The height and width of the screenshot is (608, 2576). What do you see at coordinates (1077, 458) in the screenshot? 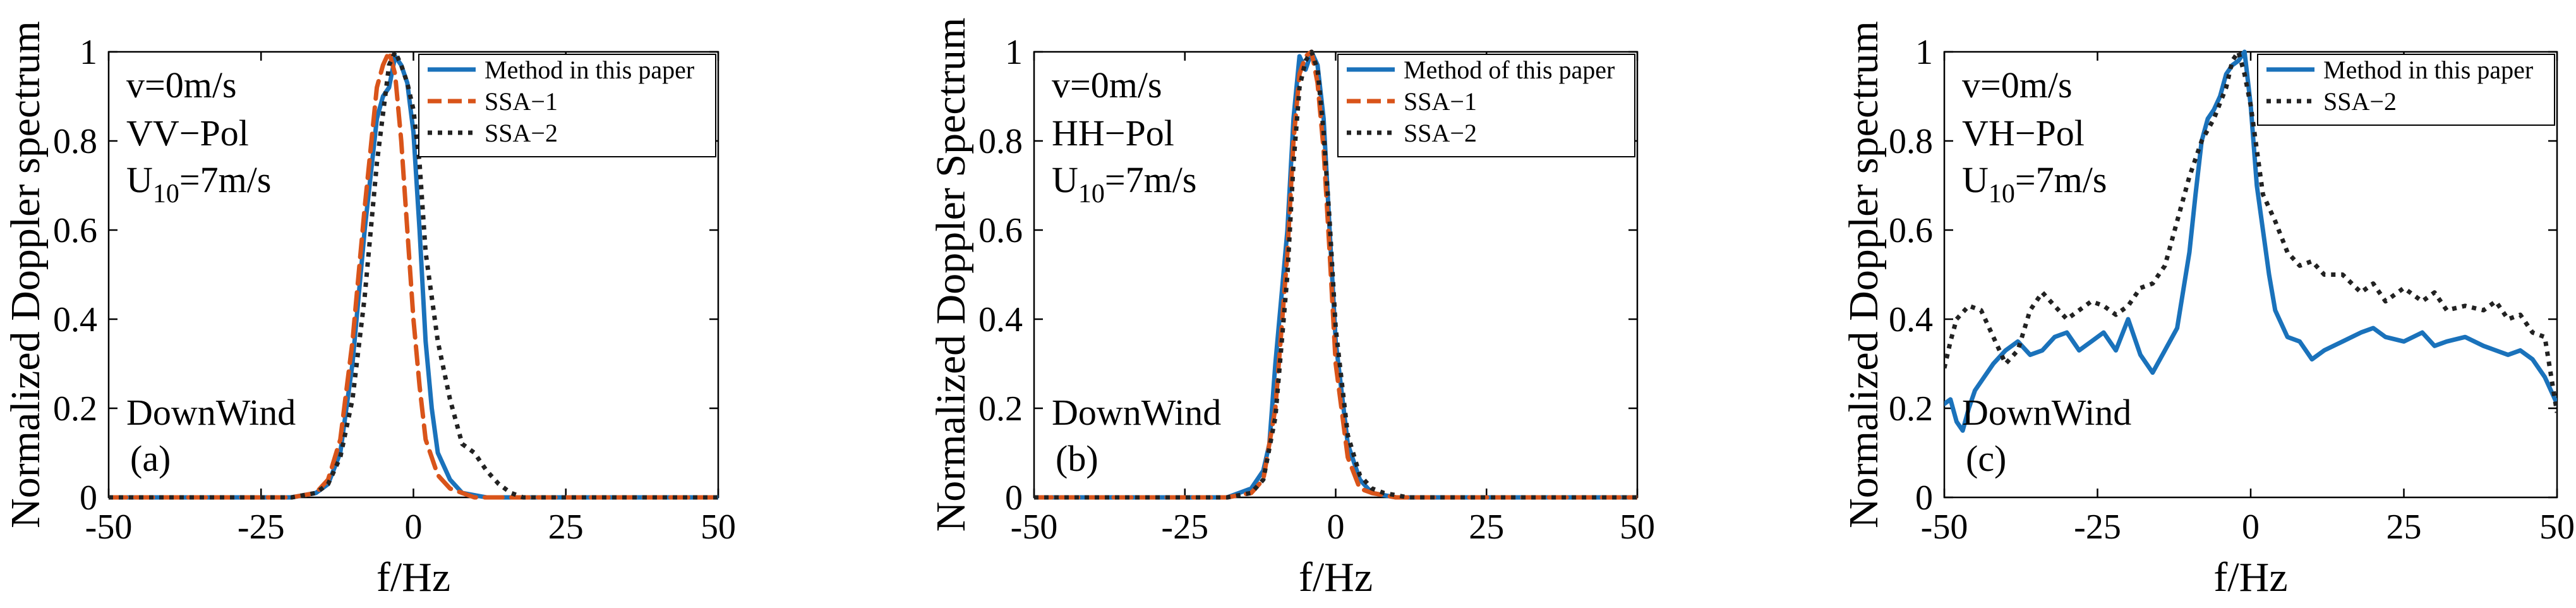
I see `panel-label: (b)` at bounding box center [1077, 458].